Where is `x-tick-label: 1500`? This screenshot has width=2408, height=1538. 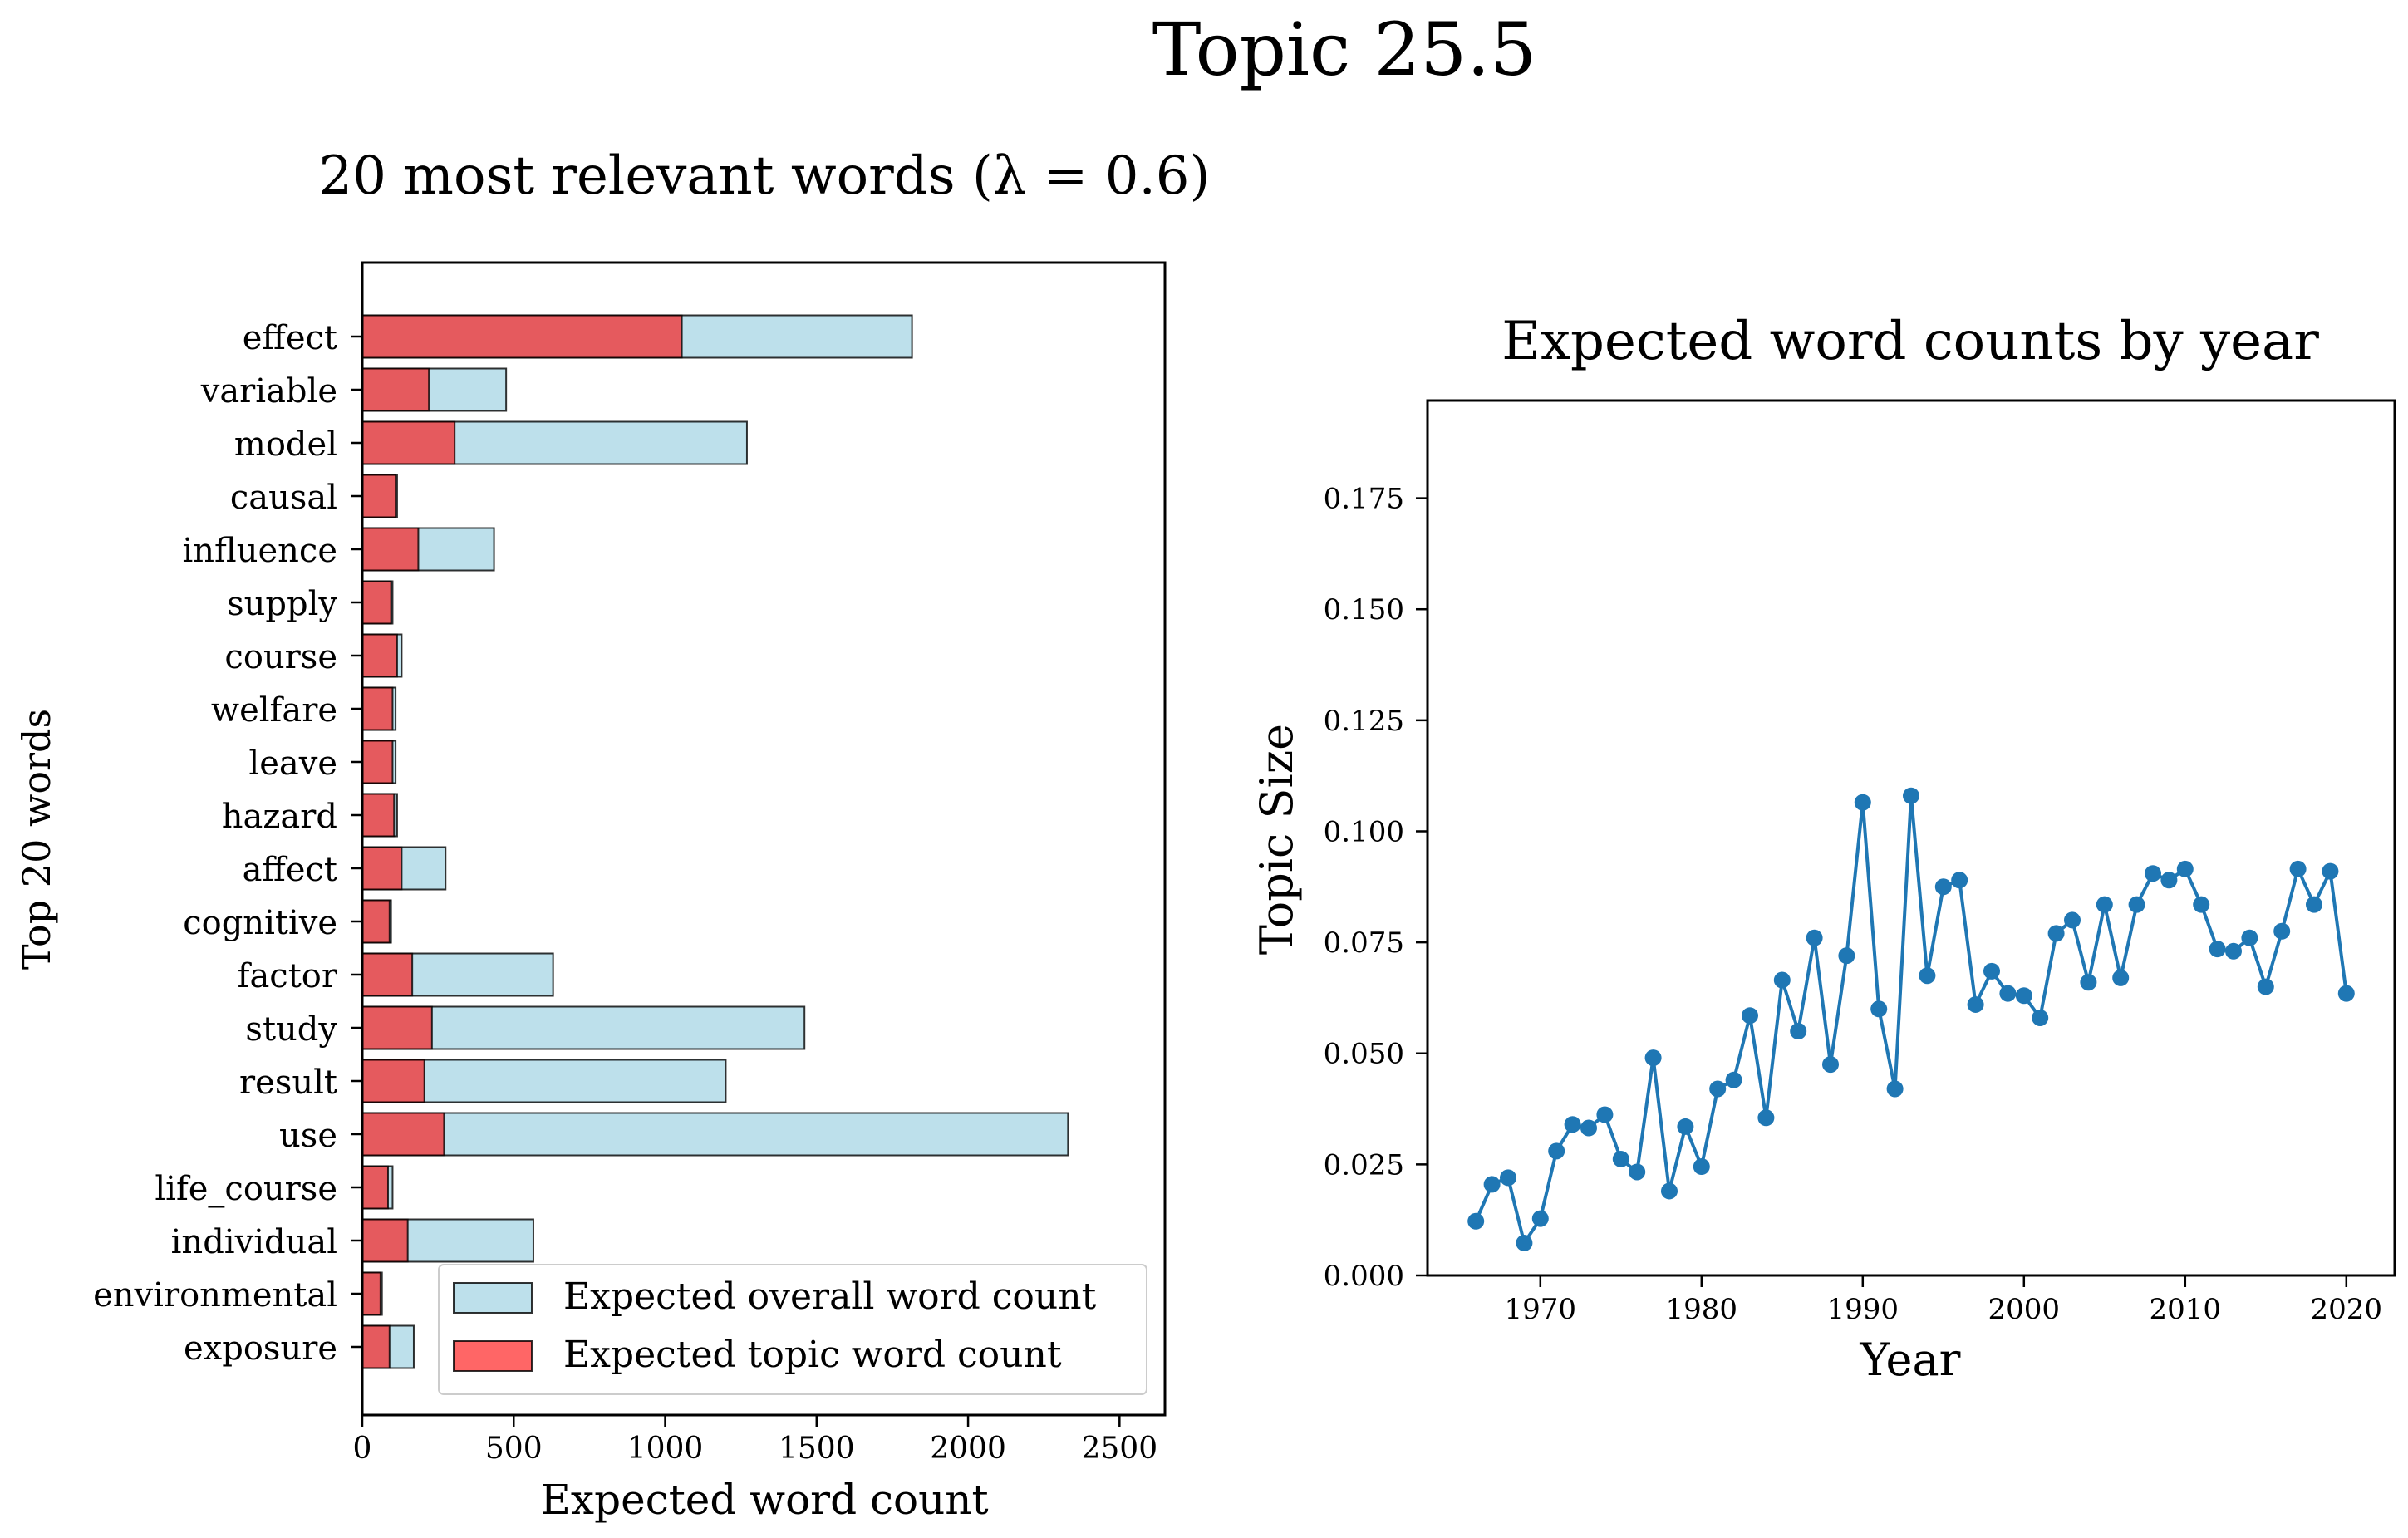
x-tick-label: 1500 is located at coordinates (817, 1449).